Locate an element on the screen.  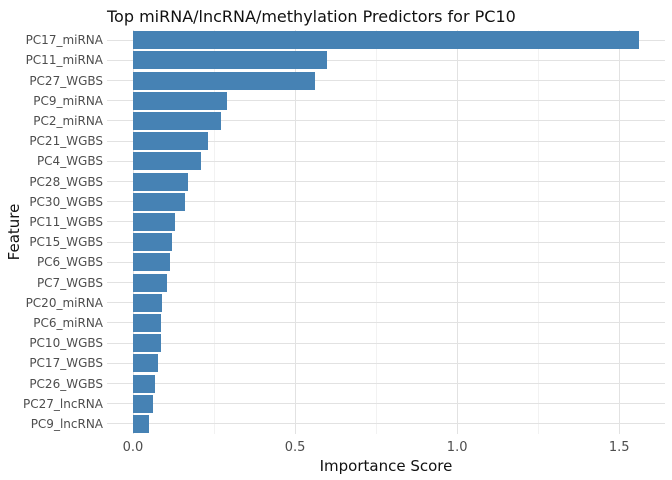
y-axis-label: PC17_miRNA is located at coordinates (64, 40).